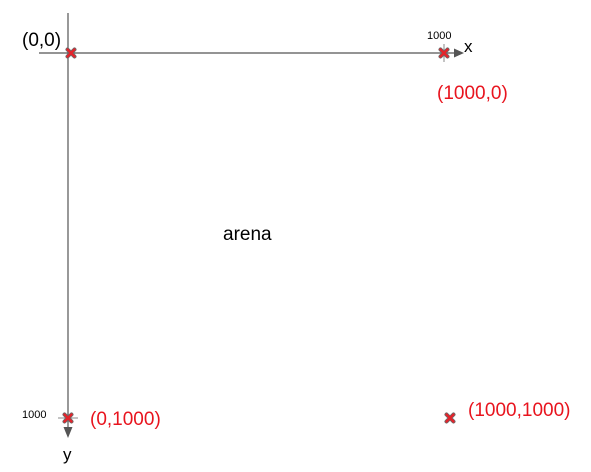 The image size is (591, 472). I want to click on marker-origin-x-mark-icon, so click(71, 53).